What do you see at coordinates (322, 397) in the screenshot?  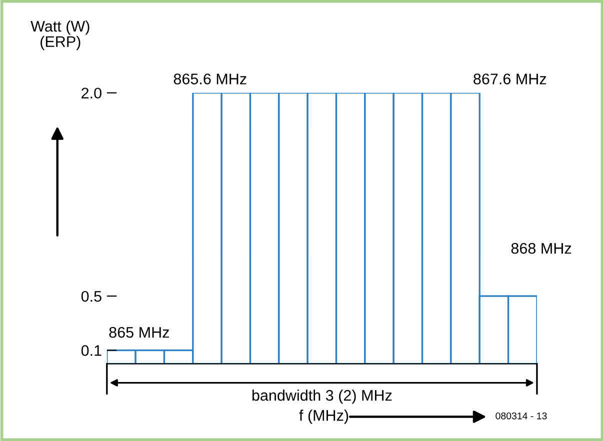 I see `text: bandwidth 3 (2) MHz` at bounding box center [322, 397].